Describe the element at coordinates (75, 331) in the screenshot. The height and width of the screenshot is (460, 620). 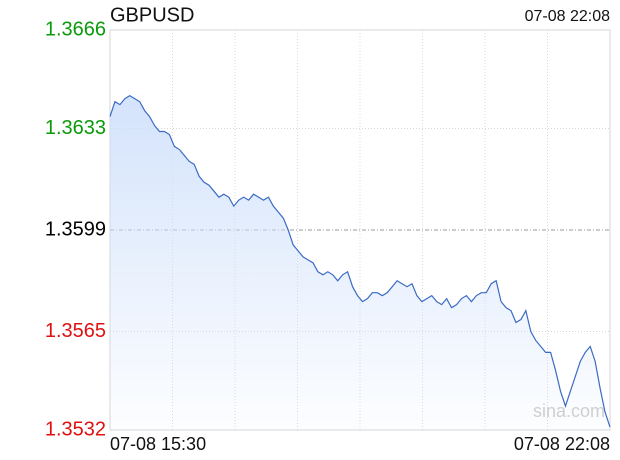
I see `y-tick-label: 1.3565` at that location.